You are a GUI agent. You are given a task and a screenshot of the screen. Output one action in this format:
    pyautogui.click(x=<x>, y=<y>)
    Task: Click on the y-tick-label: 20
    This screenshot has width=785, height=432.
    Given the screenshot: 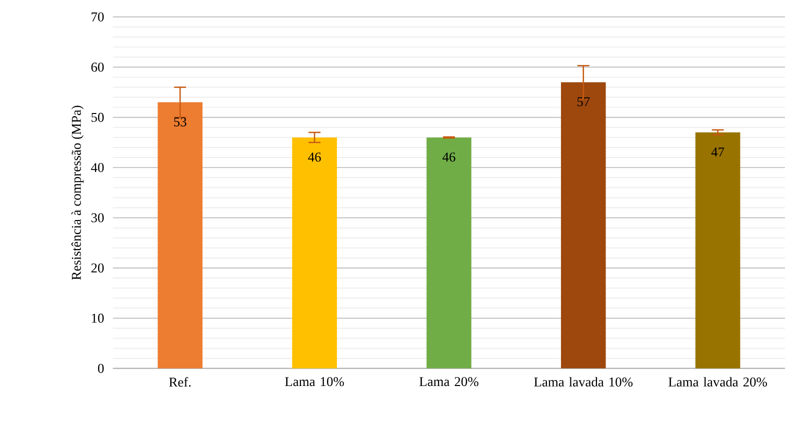 What is the action you would take?
    pyautogui.click(x=97, y=267)
    